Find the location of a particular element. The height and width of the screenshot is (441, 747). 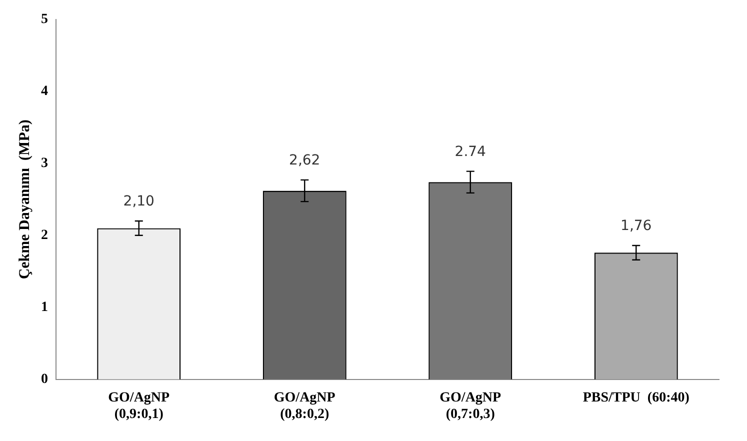

y-tick-label: 3 is located at coordinates (44, 164).